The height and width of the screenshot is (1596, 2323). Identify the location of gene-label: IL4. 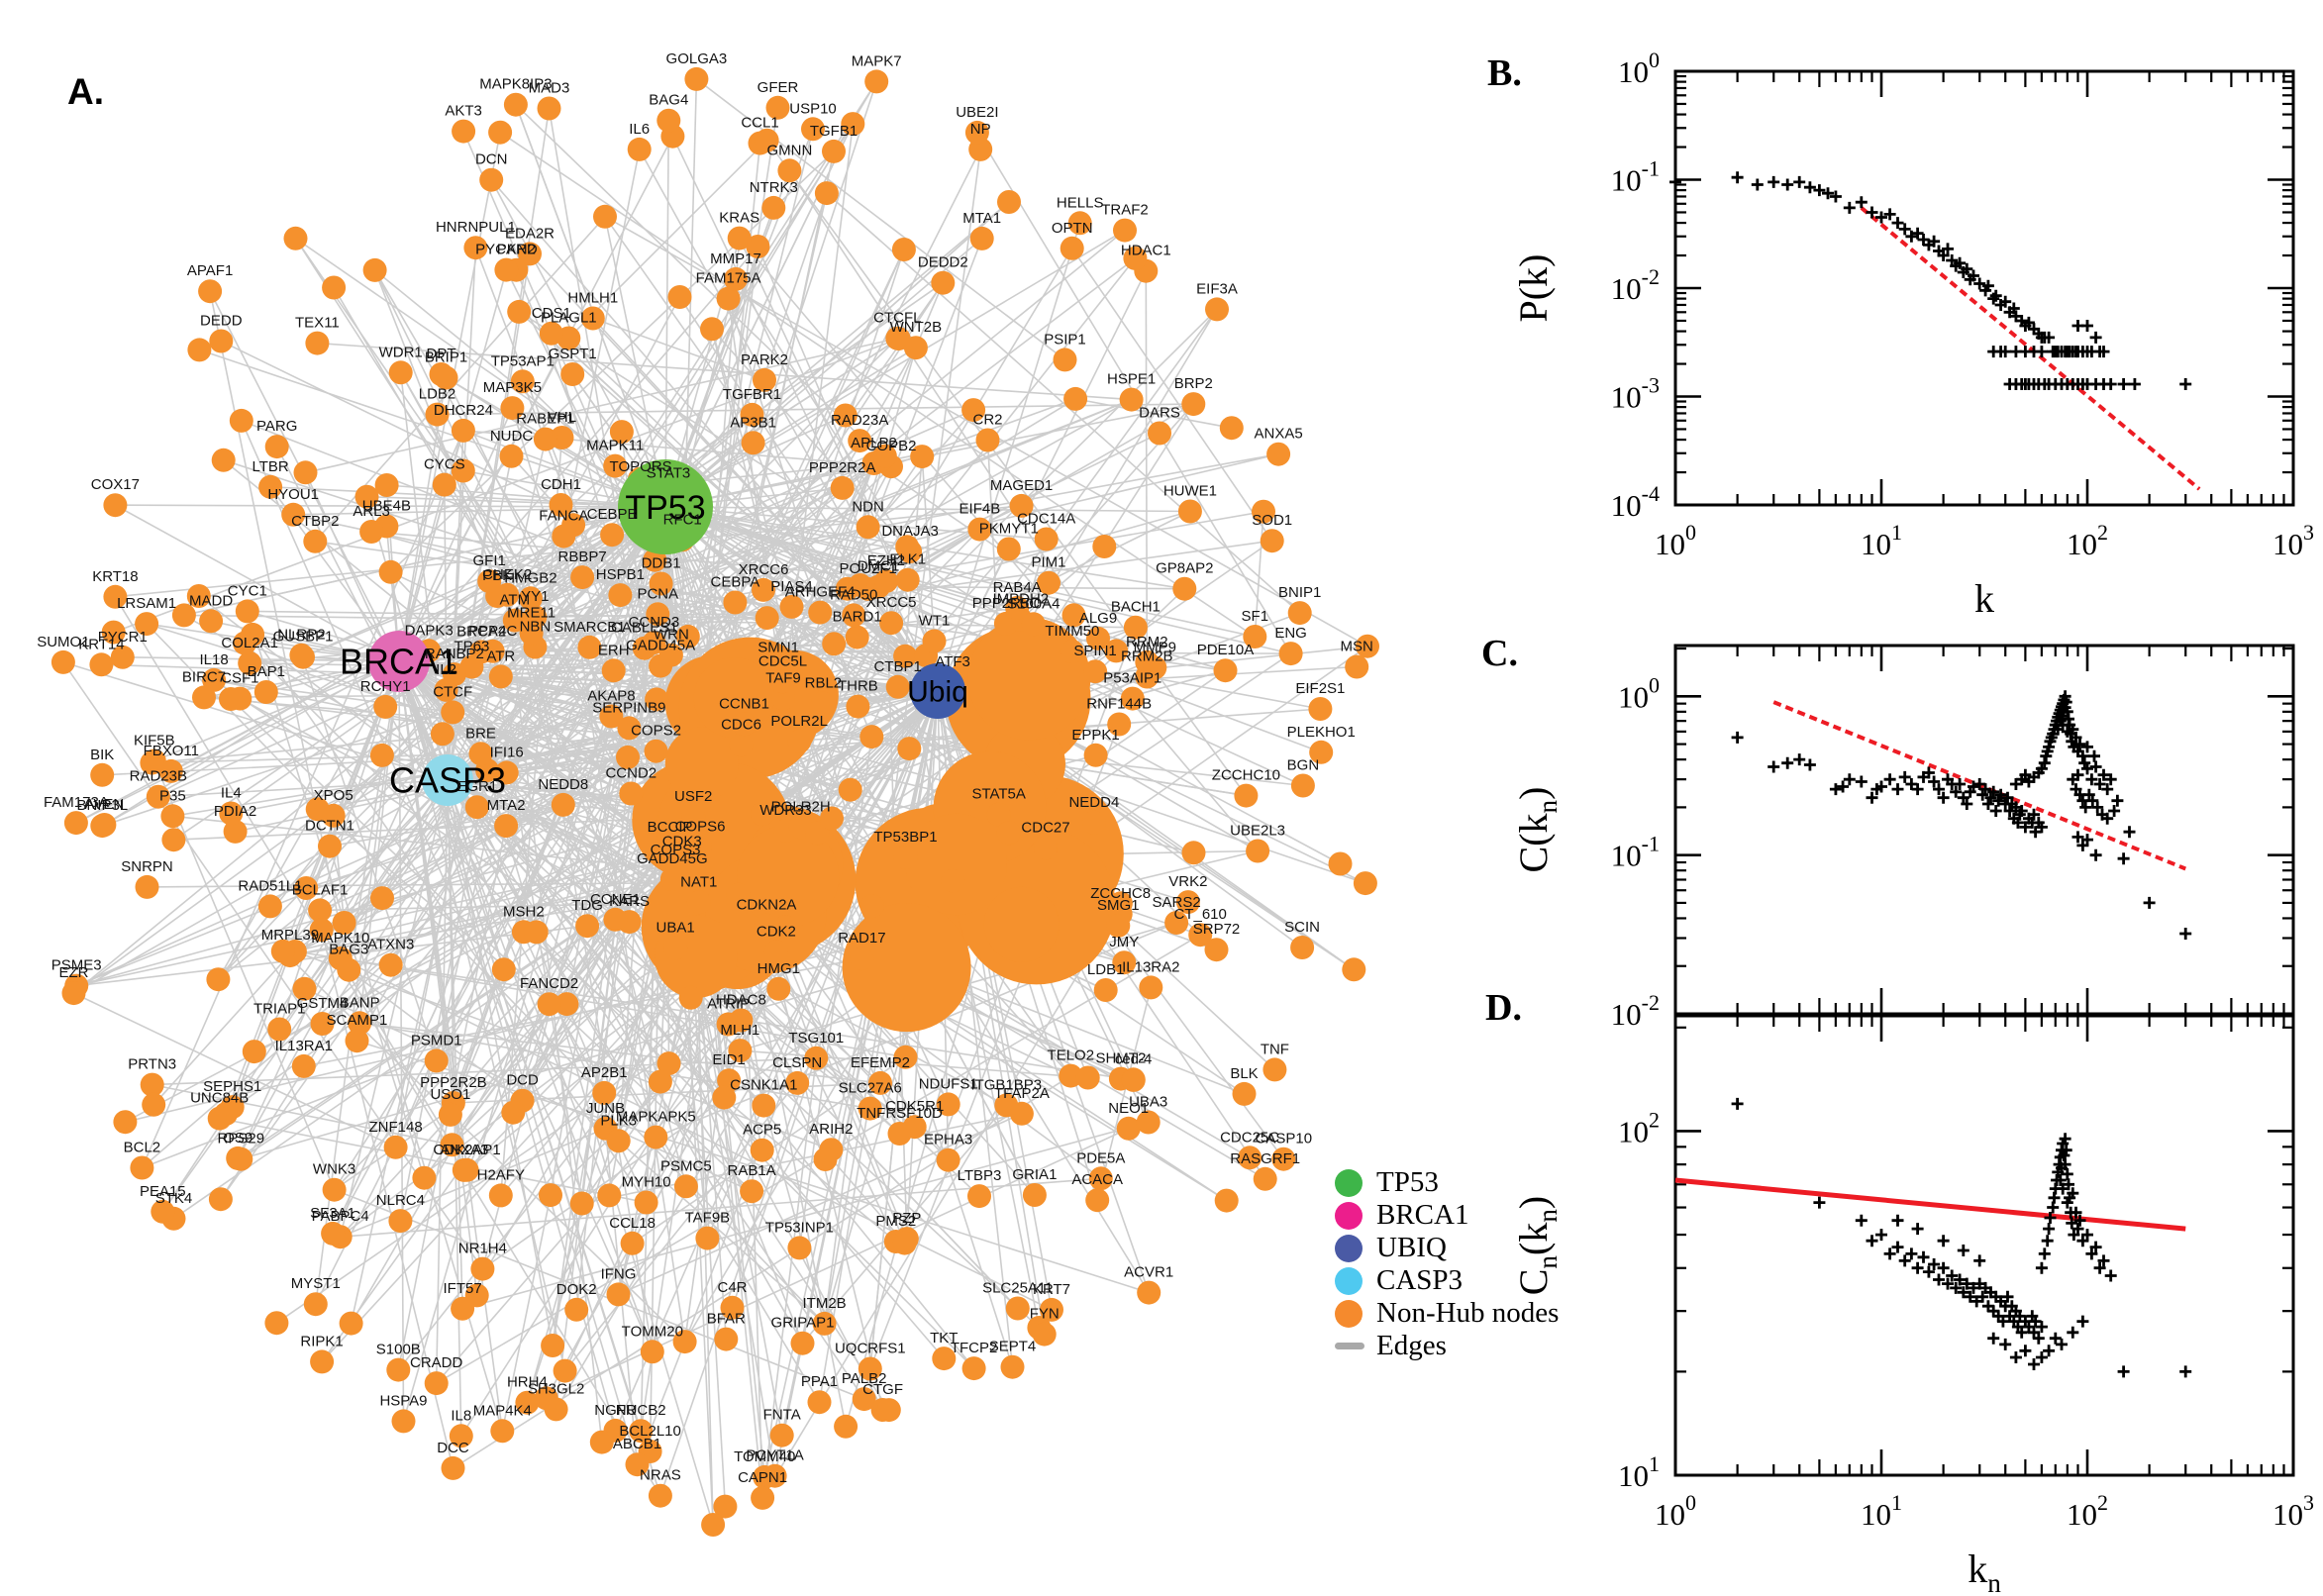
(232, 793).